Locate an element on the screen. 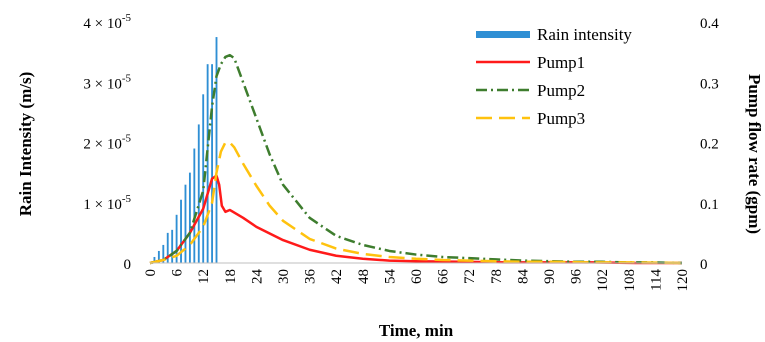 Image resolution: width=765 pixels, height=342 pixels. y-left-tick-label: 4 × 10⁻⁵ is located at coordinates (107, 22).